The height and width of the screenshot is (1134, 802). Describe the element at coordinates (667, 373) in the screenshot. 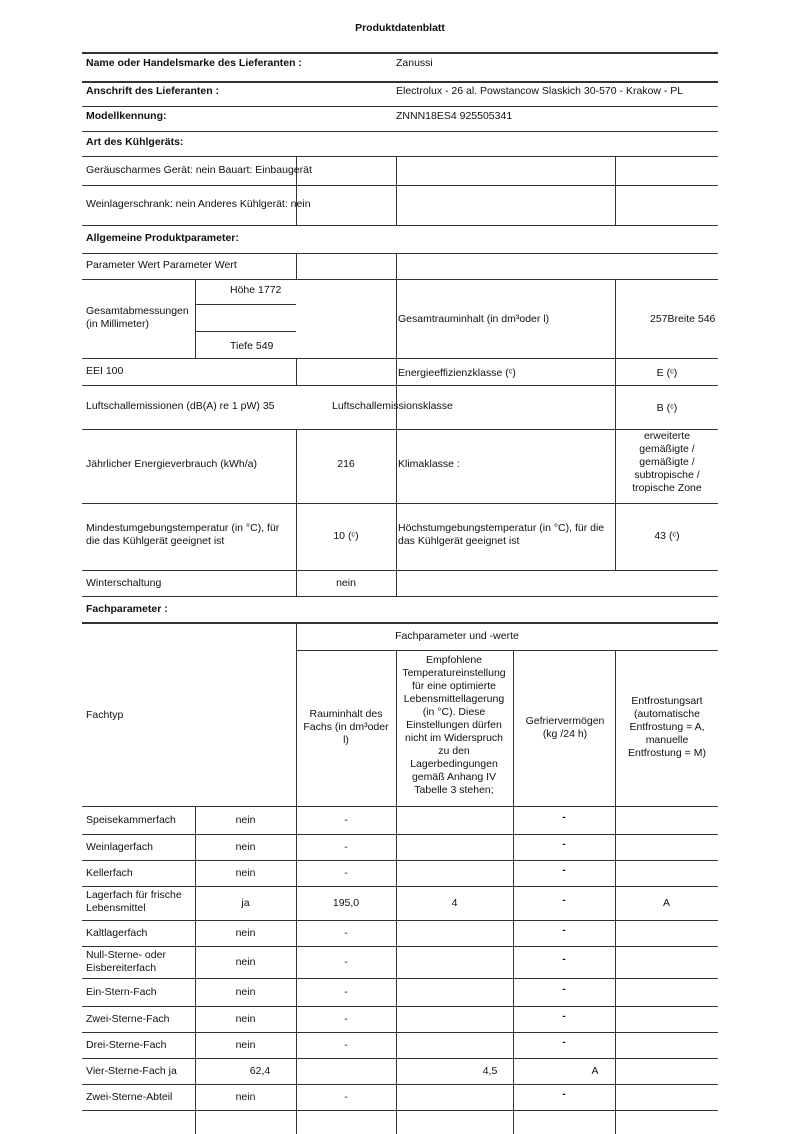

I see `energy-class-value: E (ᶜ)` at that location.